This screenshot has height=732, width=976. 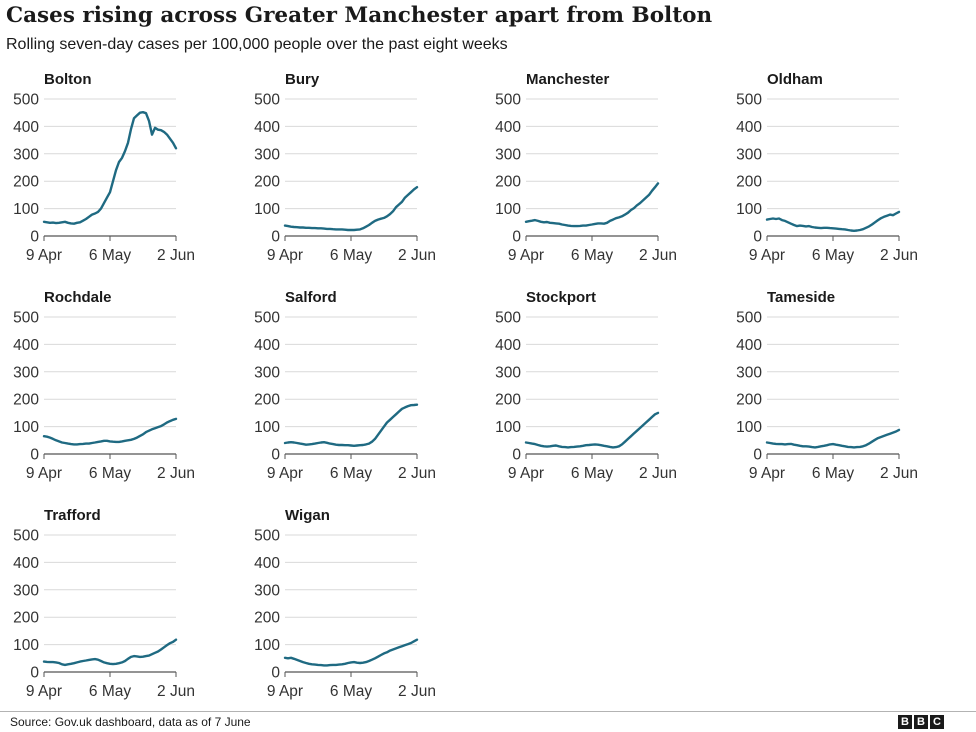 I want to click on panel-title: Oldham, so click(x=795, y=79).